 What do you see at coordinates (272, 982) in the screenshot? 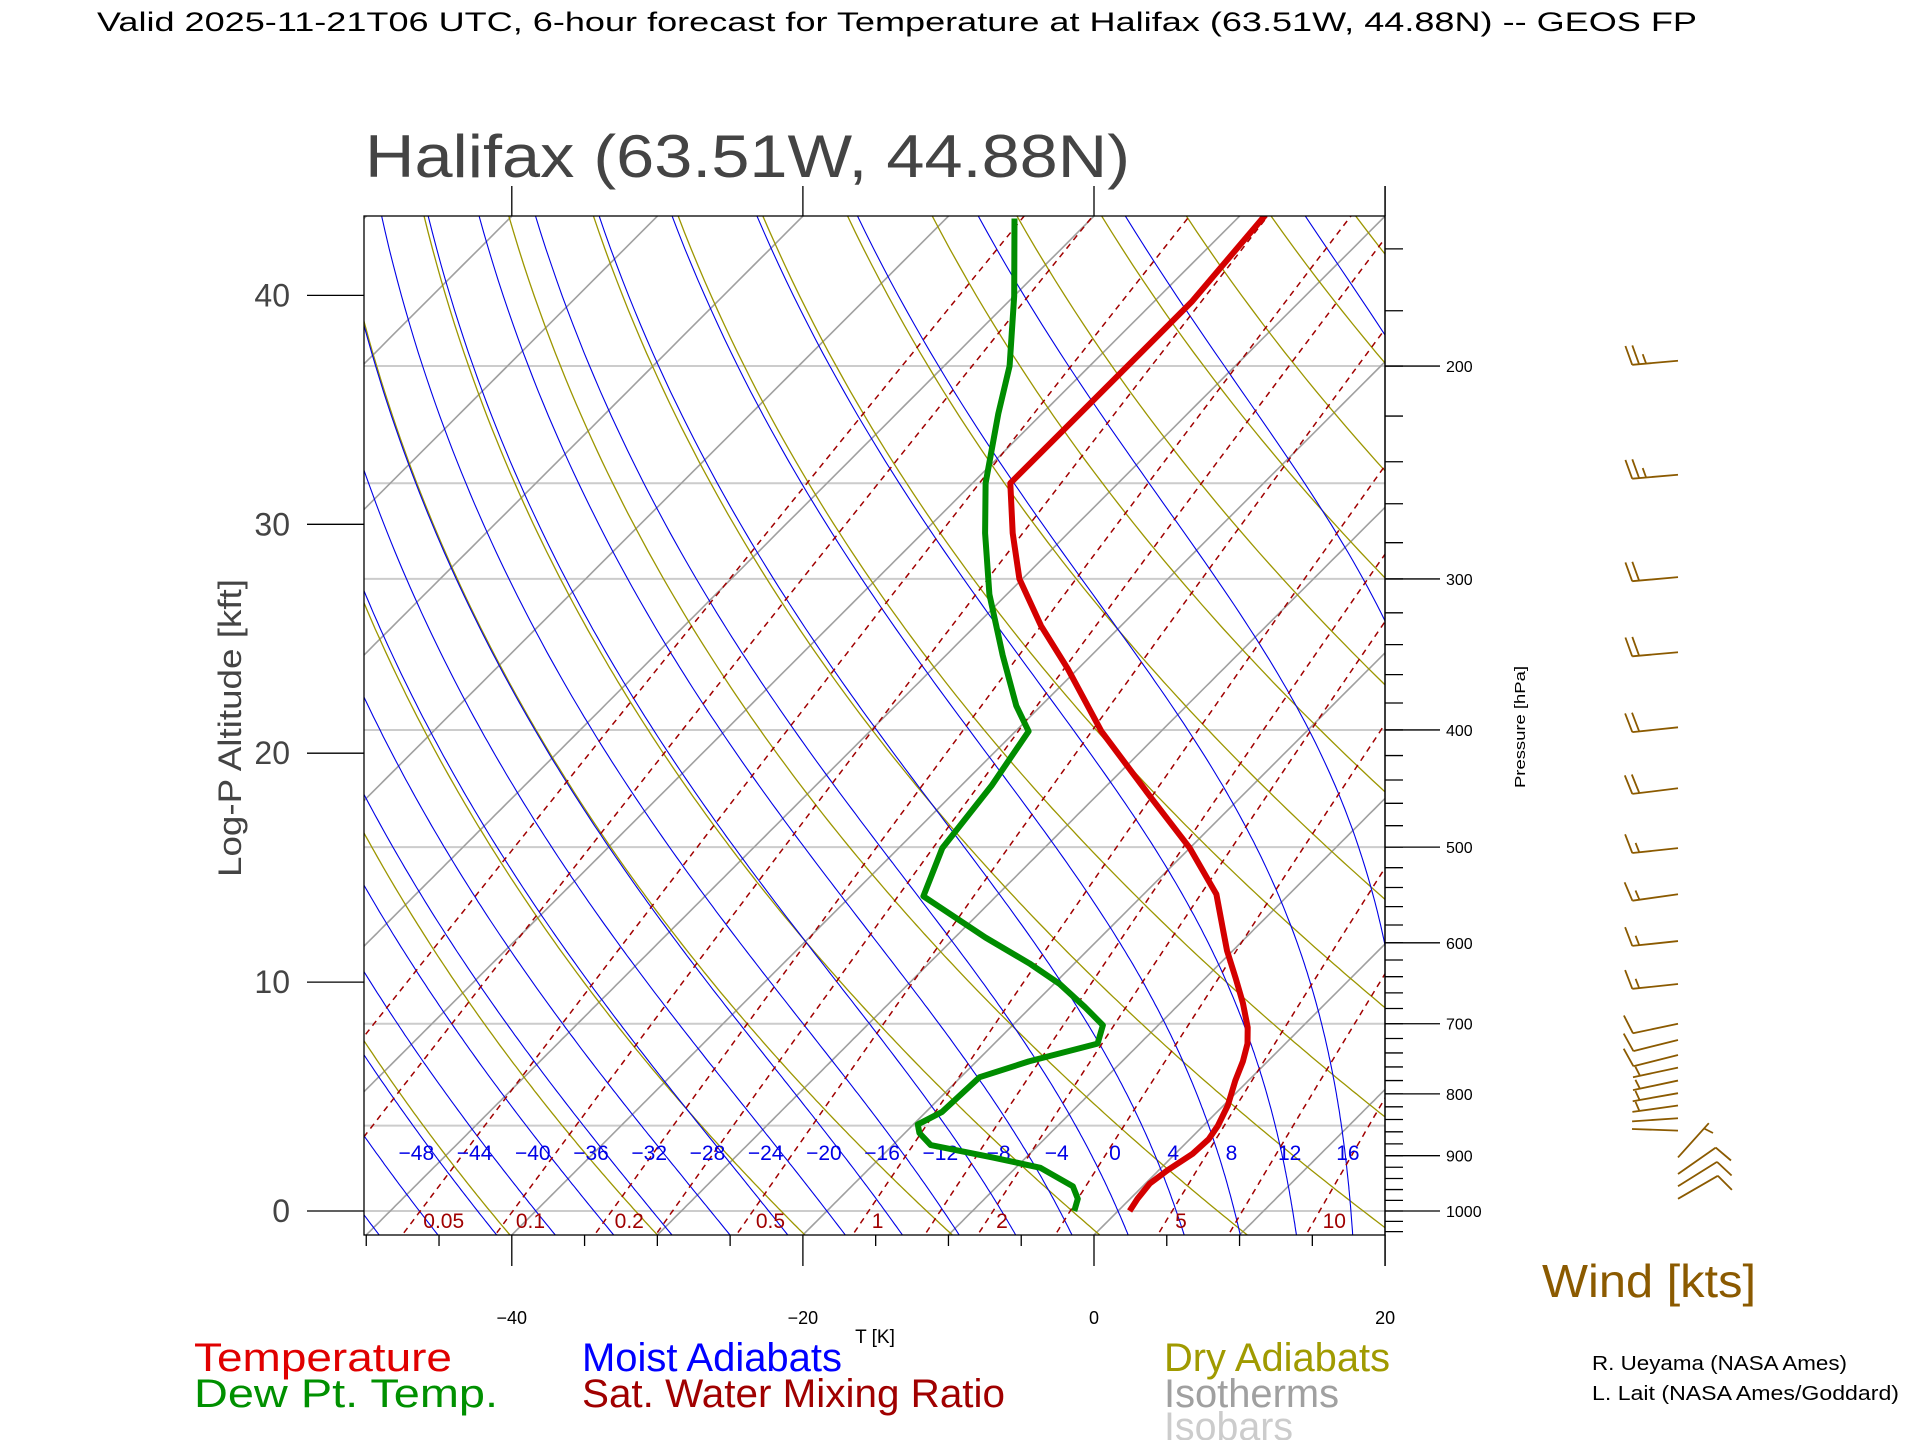
I see `altitude-tick-label: 10` at bounding box center [272, 982].